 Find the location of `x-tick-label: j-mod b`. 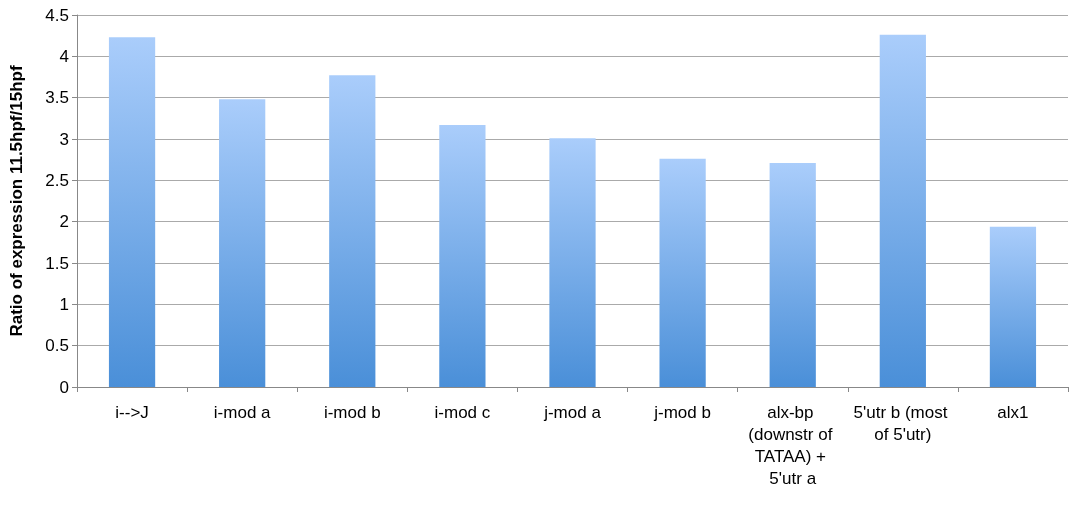

x-tick-label: j-mod b is located at coordinates (682, 412).